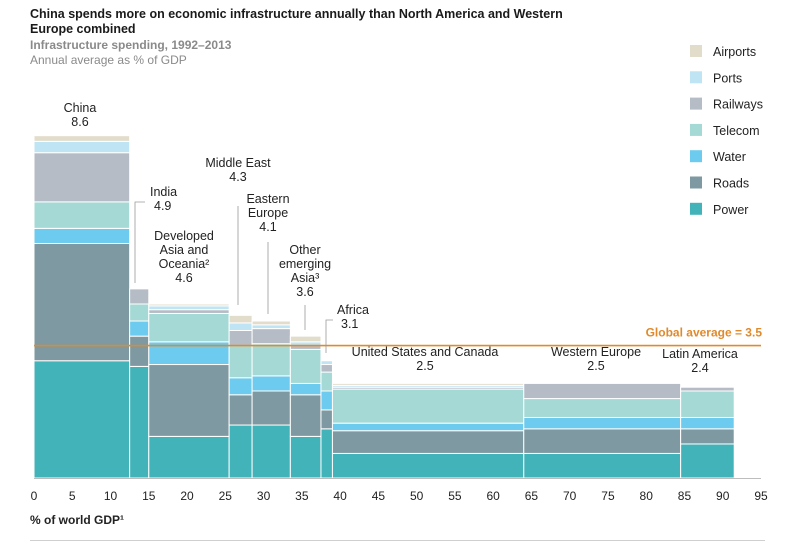 The height and width of the screenshot is (552, 800). What do you see at coordinates (271, 323) in the screenshot?
I see `segment-airports-eastern-europe` at bounding box center [271, 323].